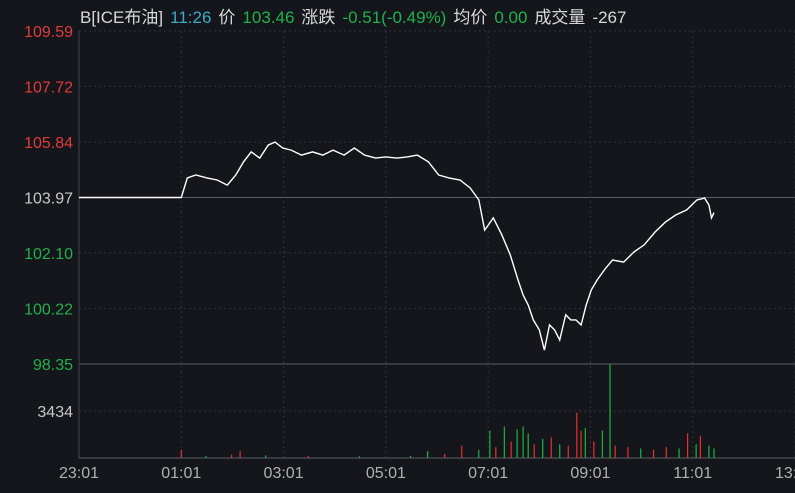  Describe the element at coordinates (284, 473) in the screenshot. I see `x-tick-label: 03:01` at that location.